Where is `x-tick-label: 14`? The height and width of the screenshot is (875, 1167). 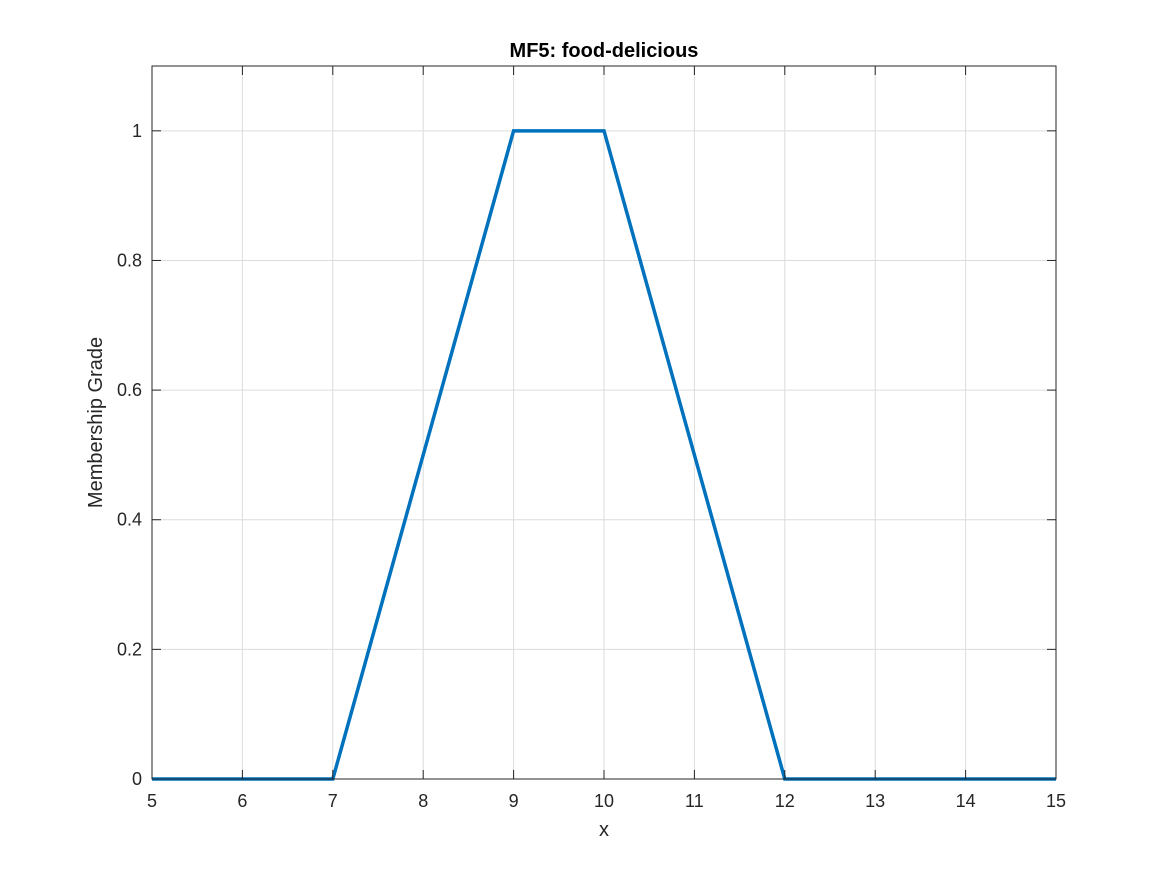
x-tick-label: 14 is located at coordinates (966, 801).